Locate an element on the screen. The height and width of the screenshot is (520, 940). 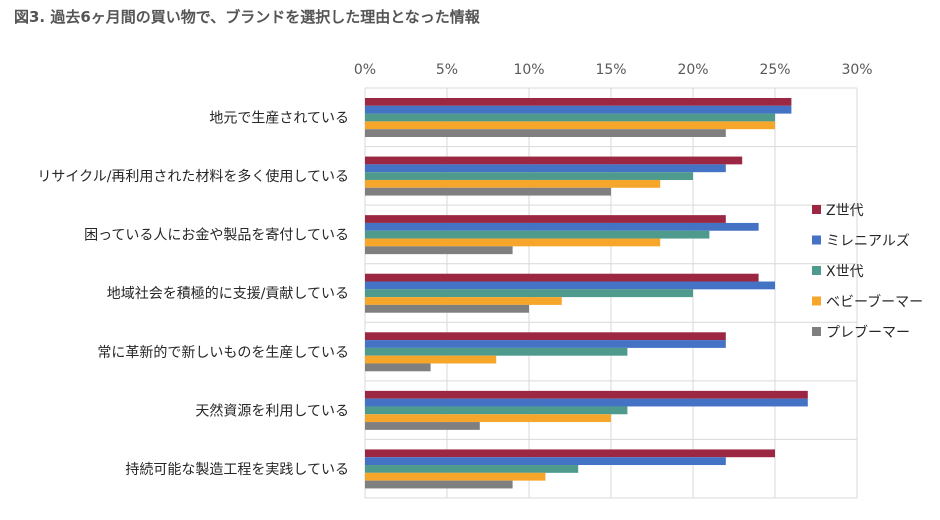
legend-label: ミレニアルズ is located at coordinates (868, 242).